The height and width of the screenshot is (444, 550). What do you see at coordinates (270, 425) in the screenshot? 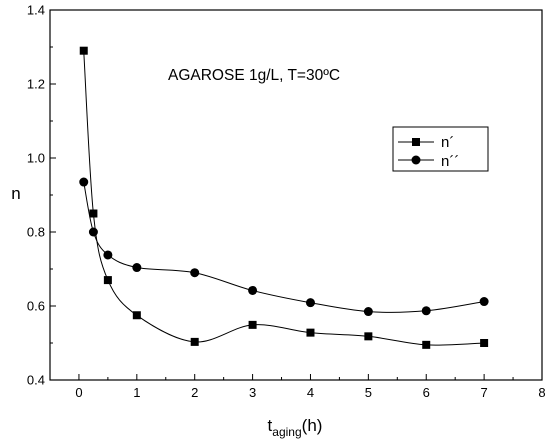
I see `x-axis-label-main: t` at bounding box center [270, 425].